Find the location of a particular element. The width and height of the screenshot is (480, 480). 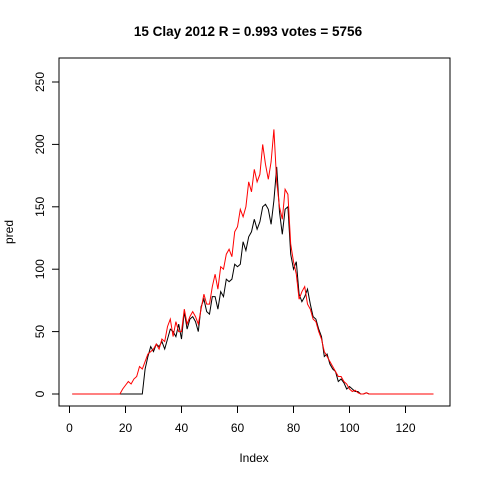

x-tick-label: 40 is located at coordinates (182, 428).